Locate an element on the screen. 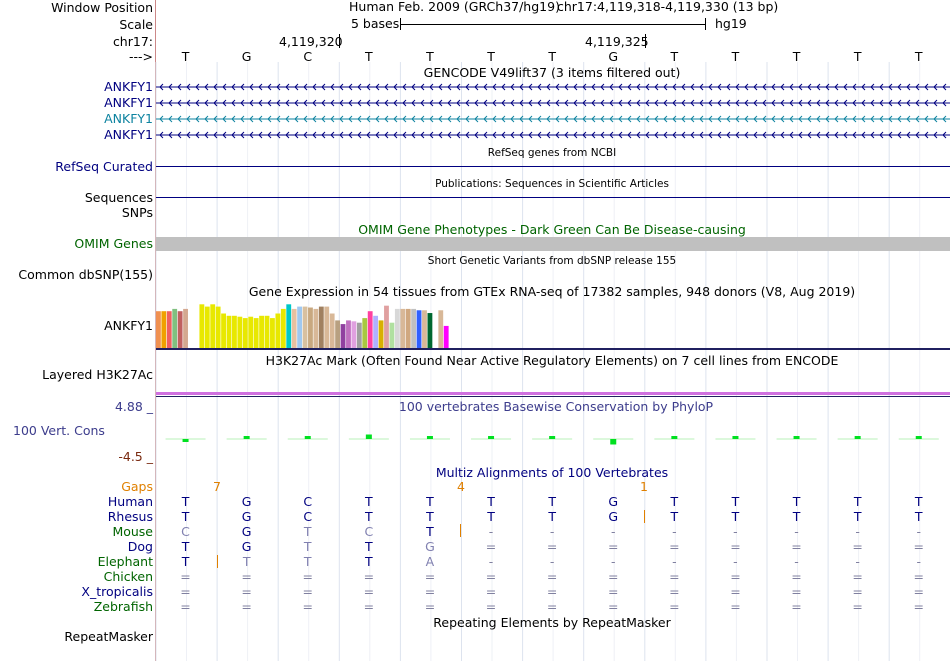 Image resolution: width=950 pixels, height=661 pixels. aligned-base: G is located at coordinates (246, 501).